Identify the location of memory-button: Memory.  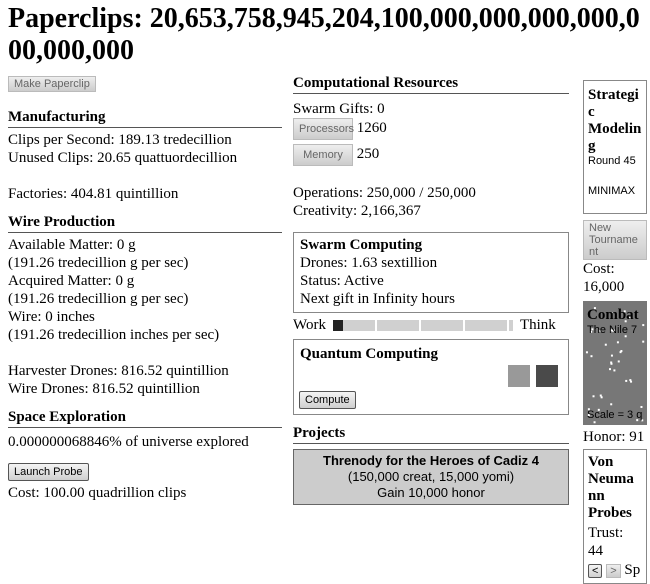
(323, 155).